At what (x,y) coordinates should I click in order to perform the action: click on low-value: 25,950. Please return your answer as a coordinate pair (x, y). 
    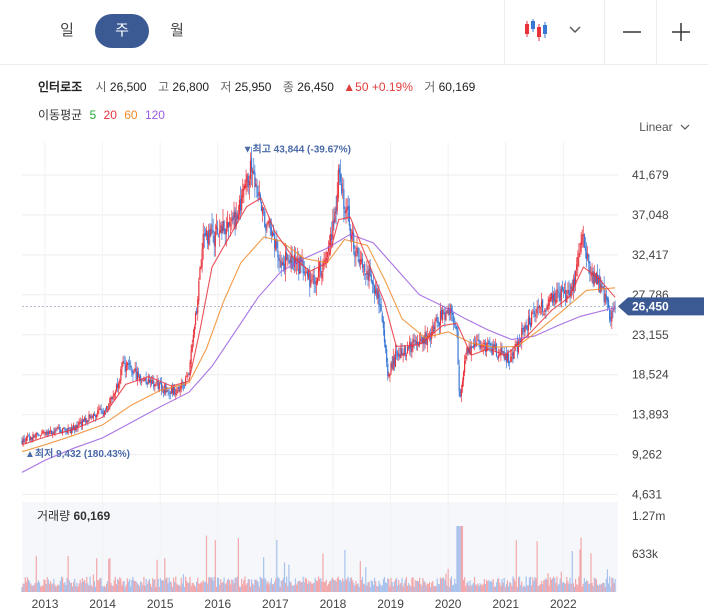
    Looking at the image, I should click on (253, 87).